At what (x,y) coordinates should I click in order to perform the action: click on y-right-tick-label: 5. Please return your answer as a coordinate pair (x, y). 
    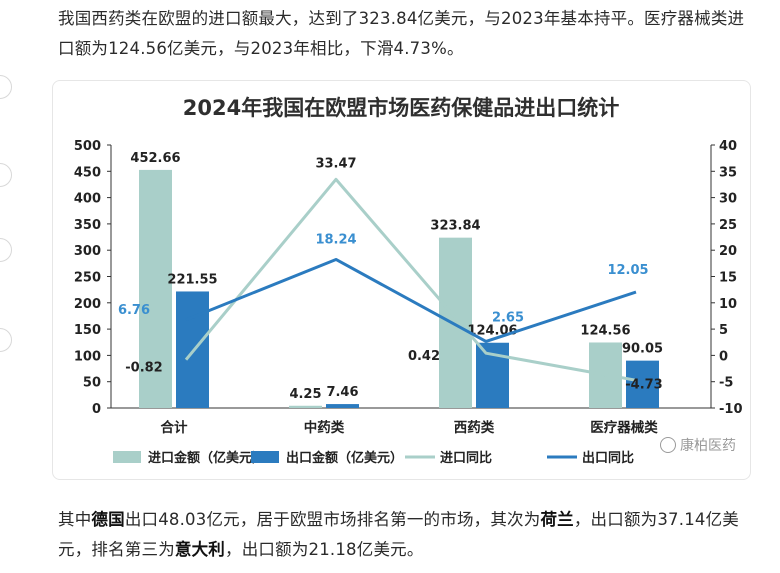
    Looking at the image, I should click on (723, 330).